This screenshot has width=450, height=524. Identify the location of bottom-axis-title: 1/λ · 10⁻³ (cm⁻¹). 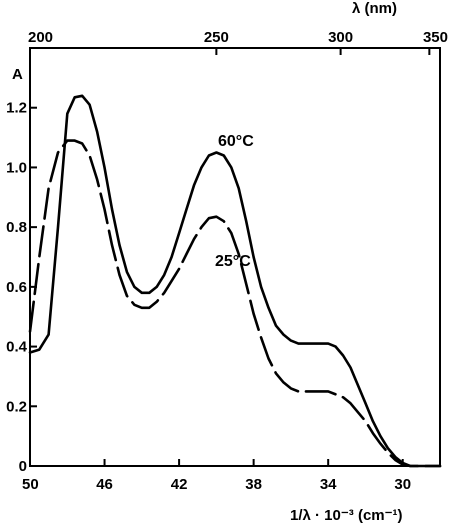
(346, 515).